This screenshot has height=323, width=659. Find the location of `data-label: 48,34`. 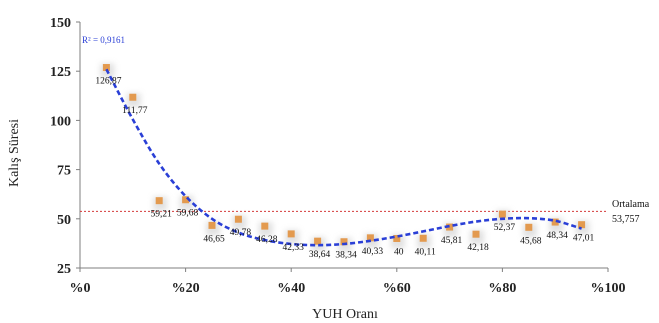

data-label: 48,34 is located at coordinates (558, 236).